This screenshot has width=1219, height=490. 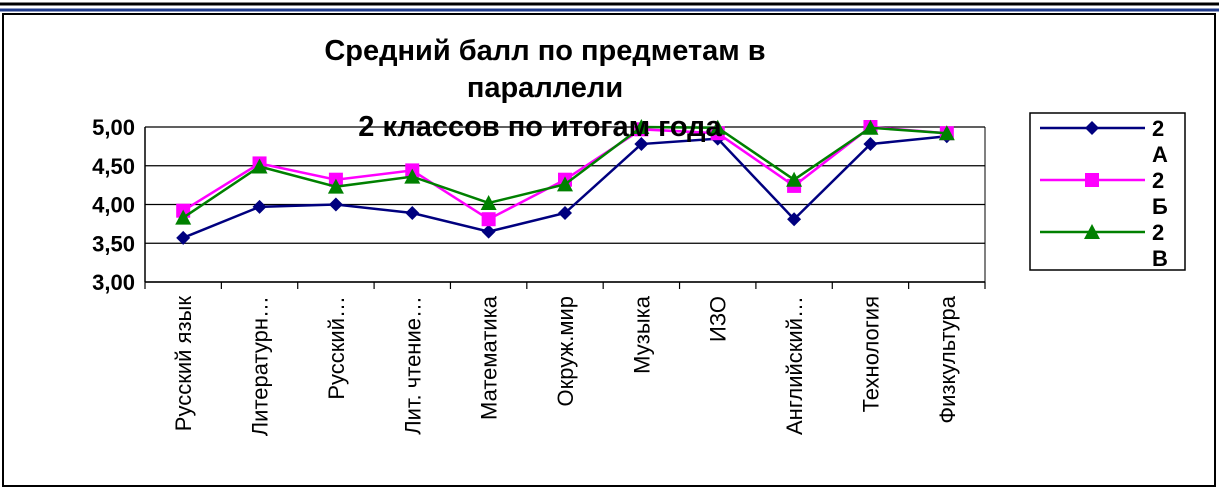 I want to click on chart-title-line-3: 2 классов по итогам года, so click(x=540, y=127).